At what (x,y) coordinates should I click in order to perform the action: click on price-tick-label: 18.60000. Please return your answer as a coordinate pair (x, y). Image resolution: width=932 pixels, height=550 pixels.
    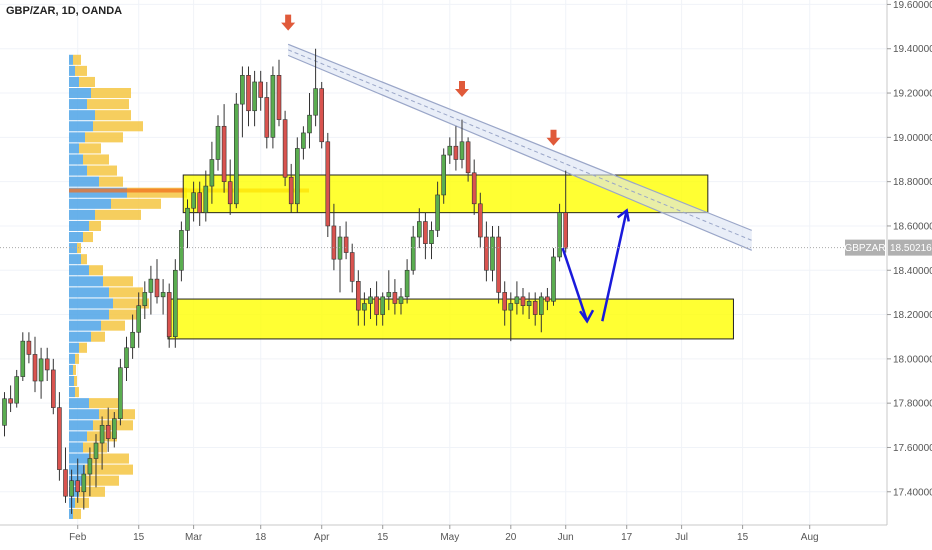
    Looking at the image, I should click on (912, 226).